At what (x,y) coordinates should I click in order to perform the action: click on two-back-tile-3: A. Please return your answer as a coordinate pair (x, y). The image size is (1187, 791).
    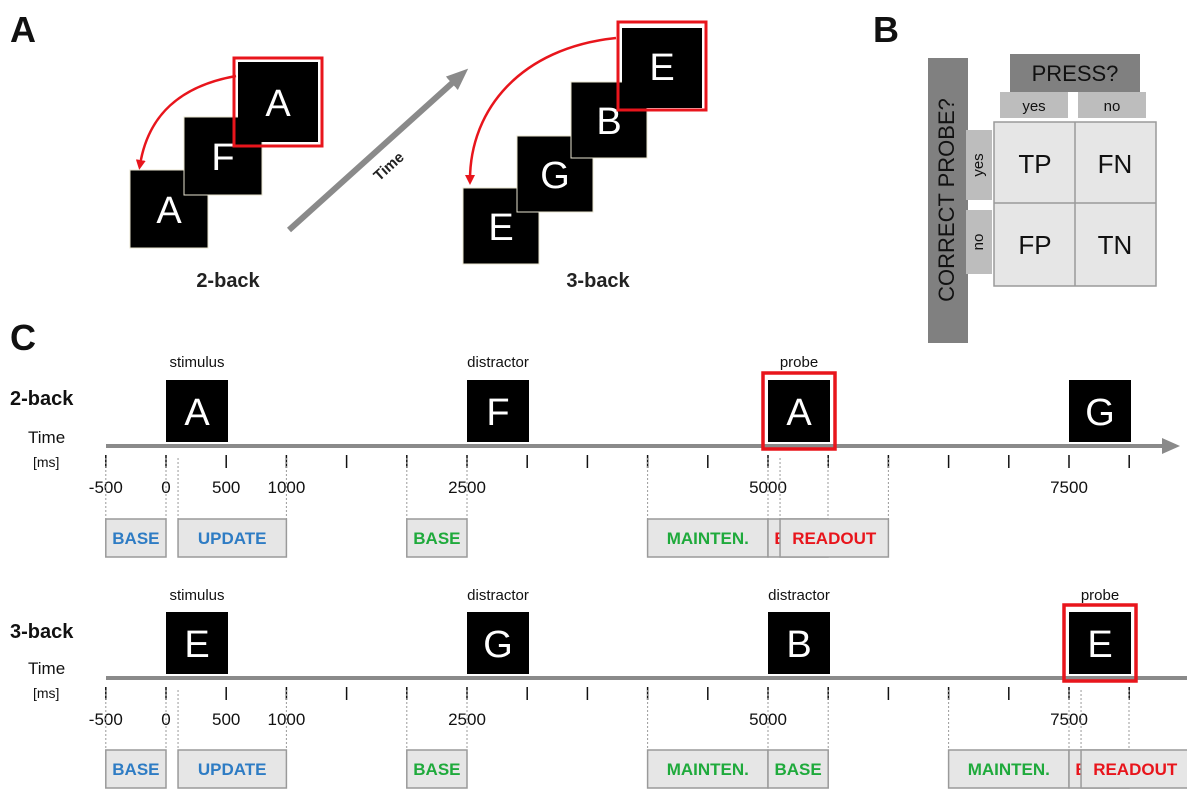
    Looking at the image, I should click on (278, 102).